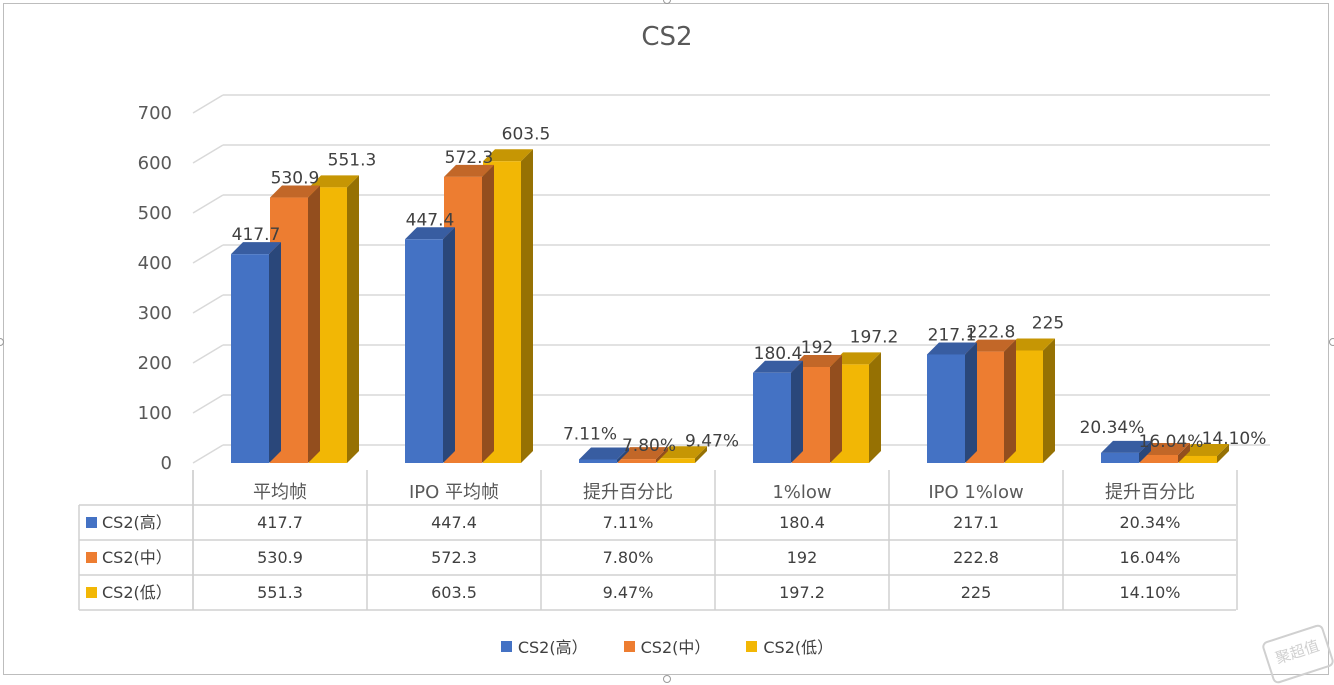 This screenshot has height=685, width=1334. Describe the element at coordinates (155, 313) in the screenshot. I see `y-tick-label: 300` at that location.